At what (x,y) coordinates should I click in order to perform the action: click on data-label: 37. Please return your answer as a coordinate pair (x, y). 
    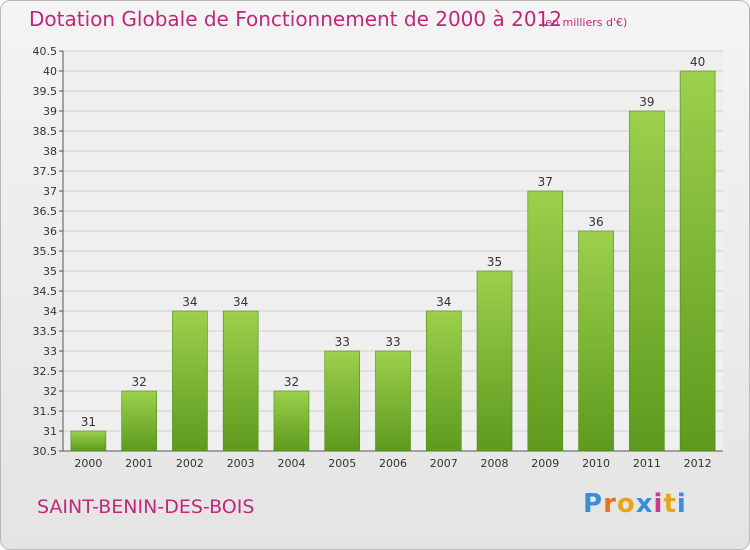
    Looking at the image, I should click on (545, 182).